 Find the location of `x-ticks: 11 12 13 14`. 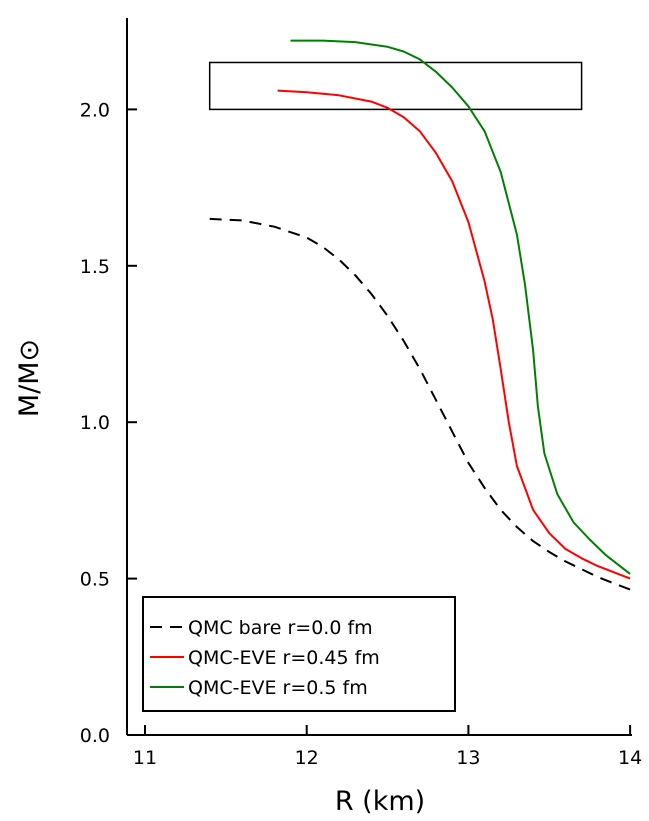

x-ticks: 11 12 13 14 is located at coordinates (387, 747).